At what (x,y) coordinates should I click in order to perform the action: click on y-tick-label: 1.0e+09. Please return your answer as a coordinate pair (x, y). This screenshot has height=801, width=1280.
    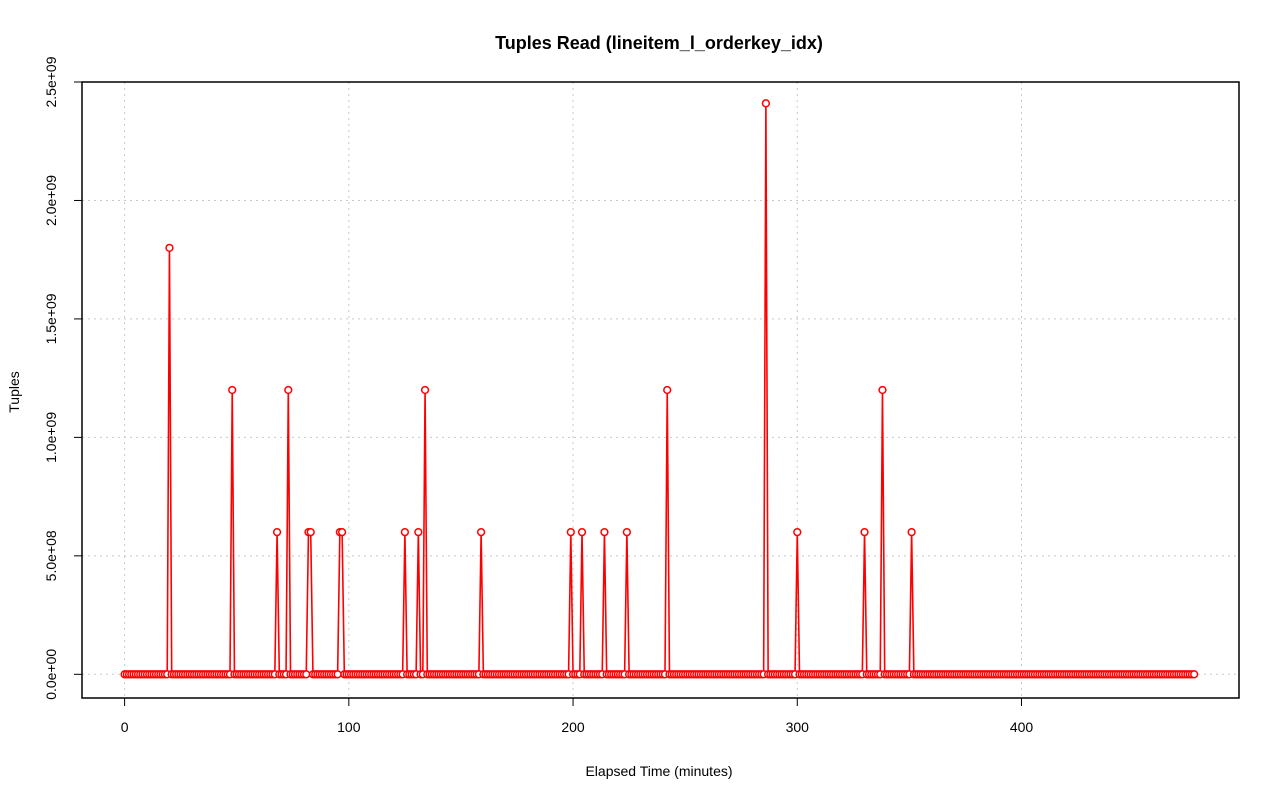
    Looking at the image, I should click on (51, 437).